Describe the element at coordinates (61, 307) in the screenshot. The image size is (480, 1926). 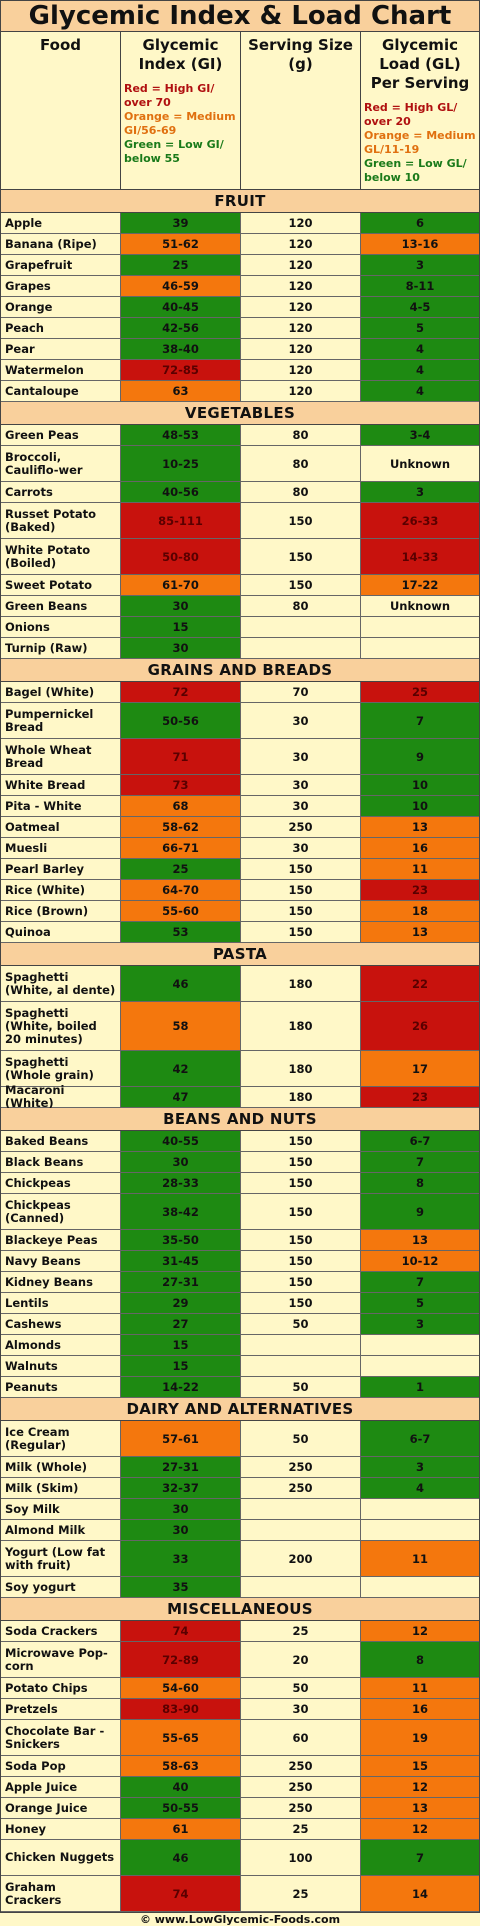
I see `food-cell: Orange` at that location.